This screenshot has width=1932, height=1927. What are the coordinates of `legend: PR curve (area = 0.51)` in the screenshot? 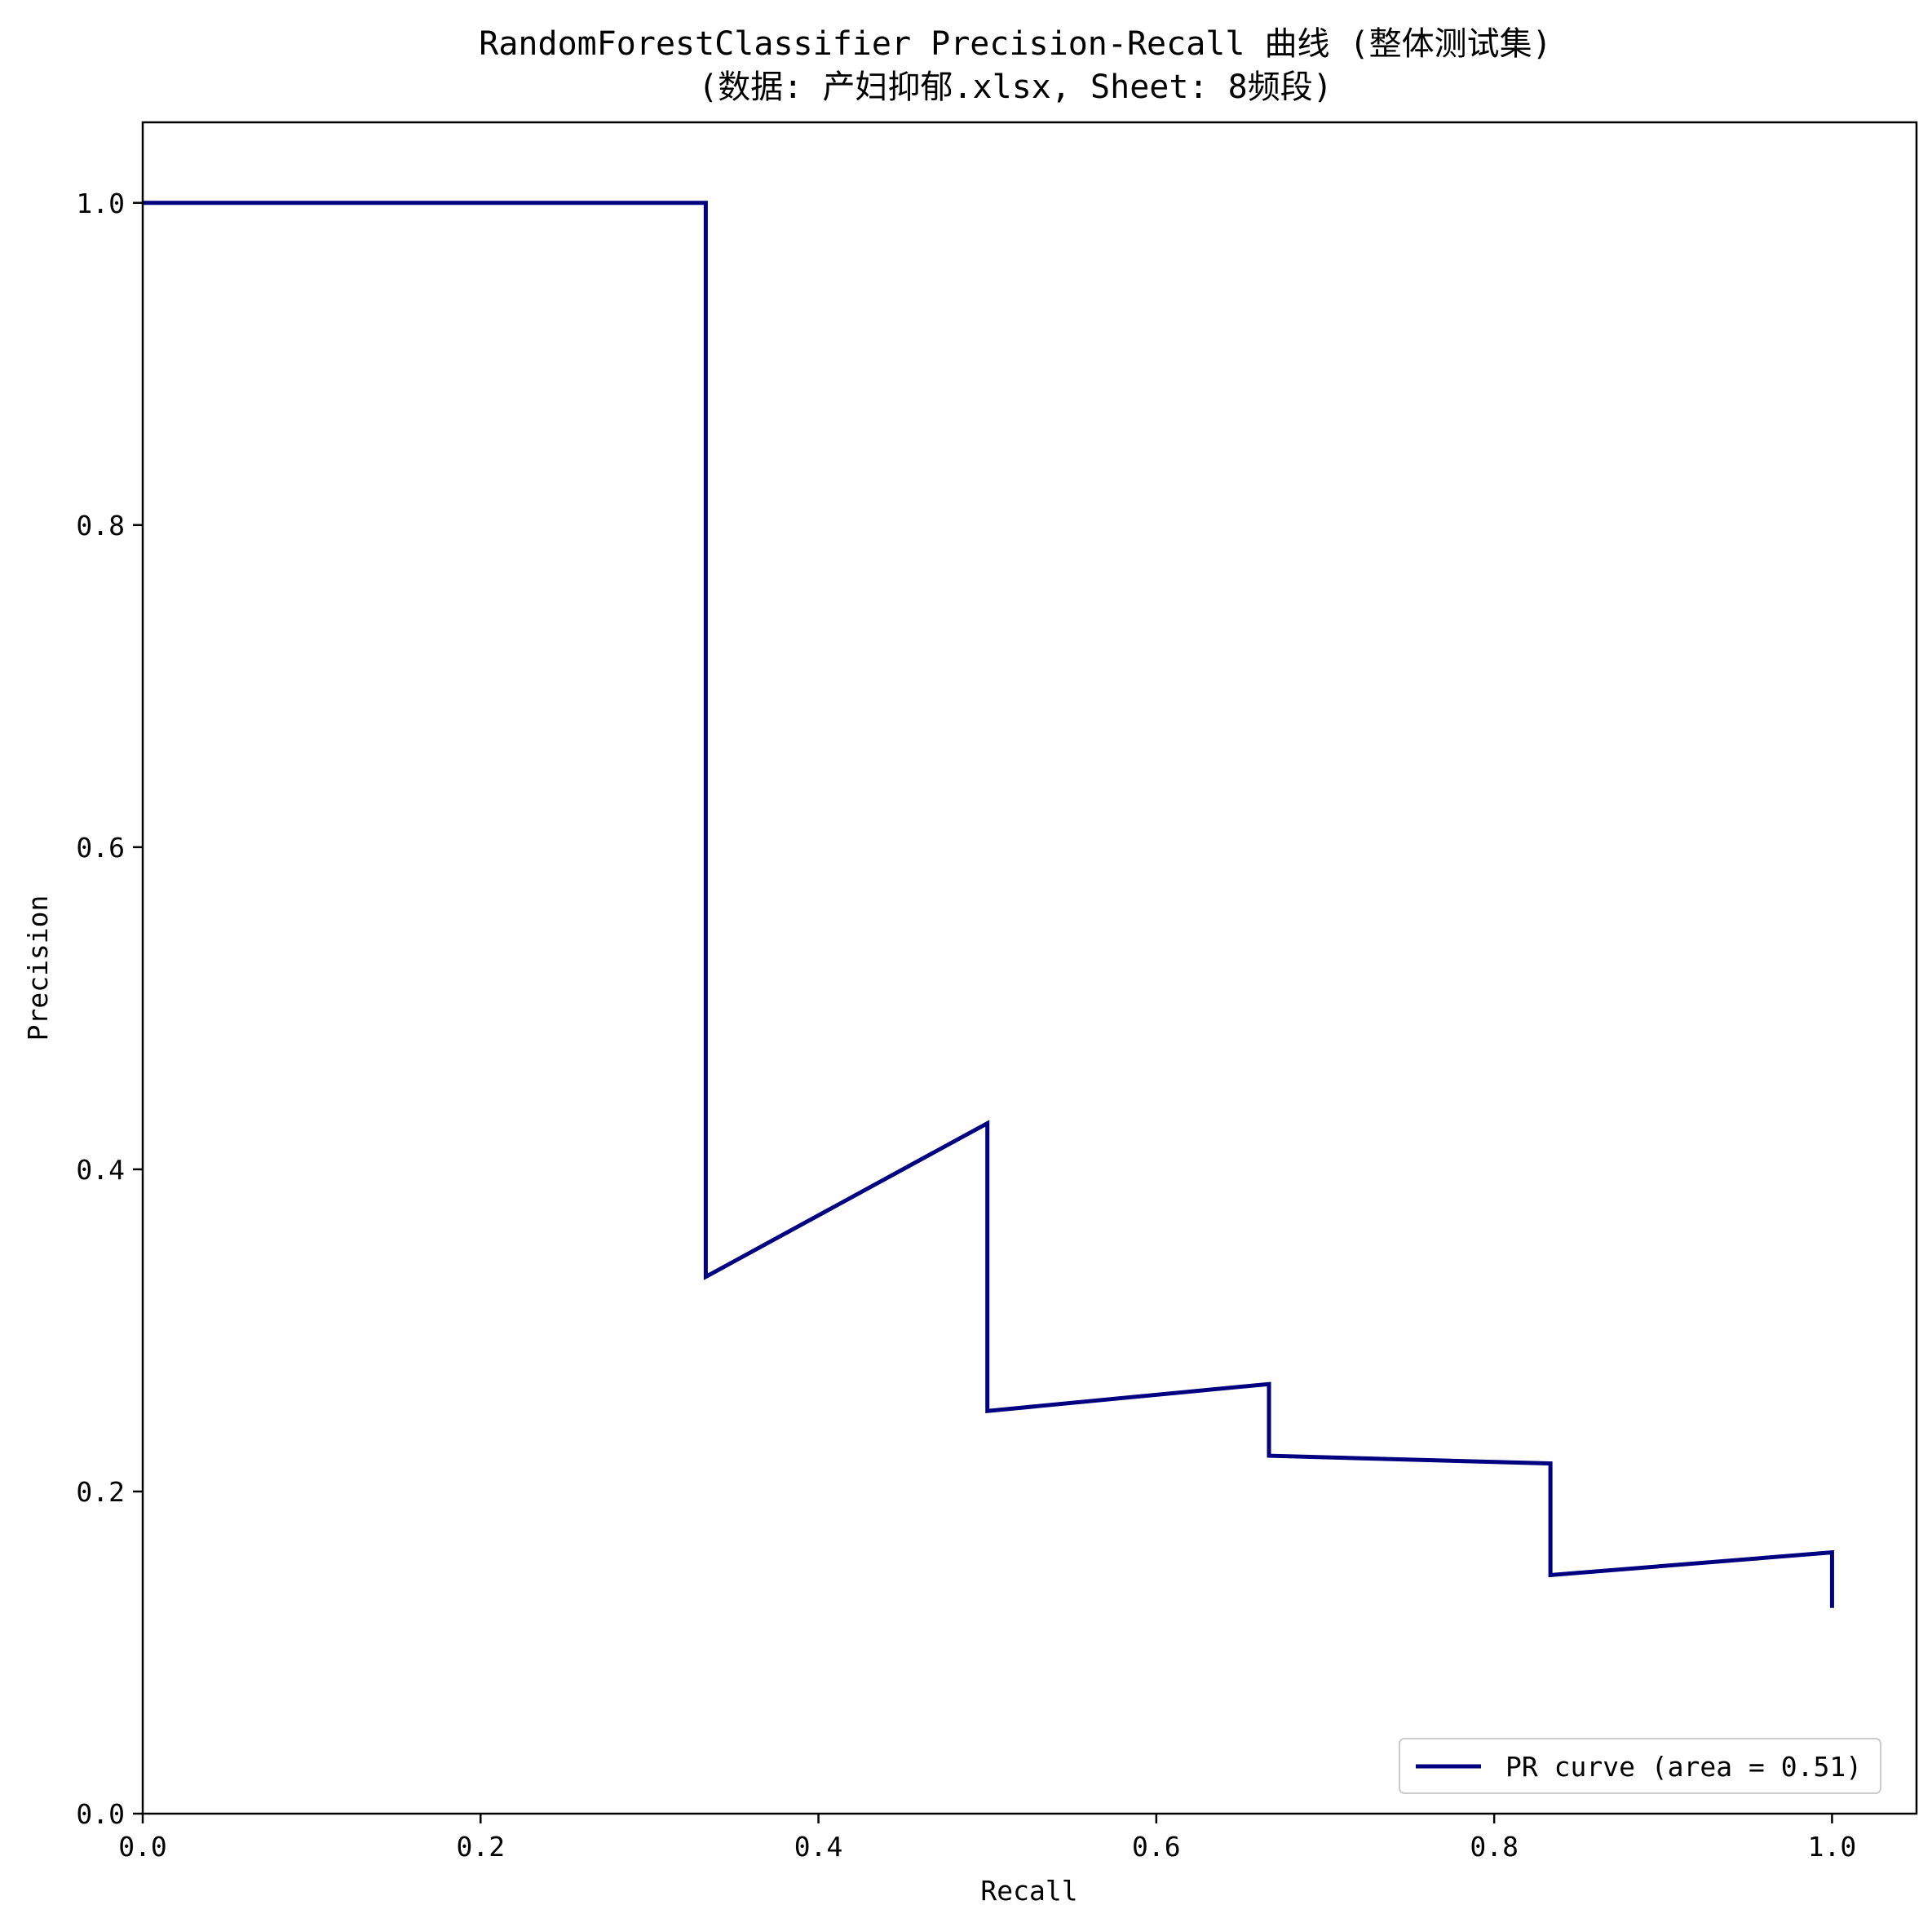 It's located at (1640, 1766).